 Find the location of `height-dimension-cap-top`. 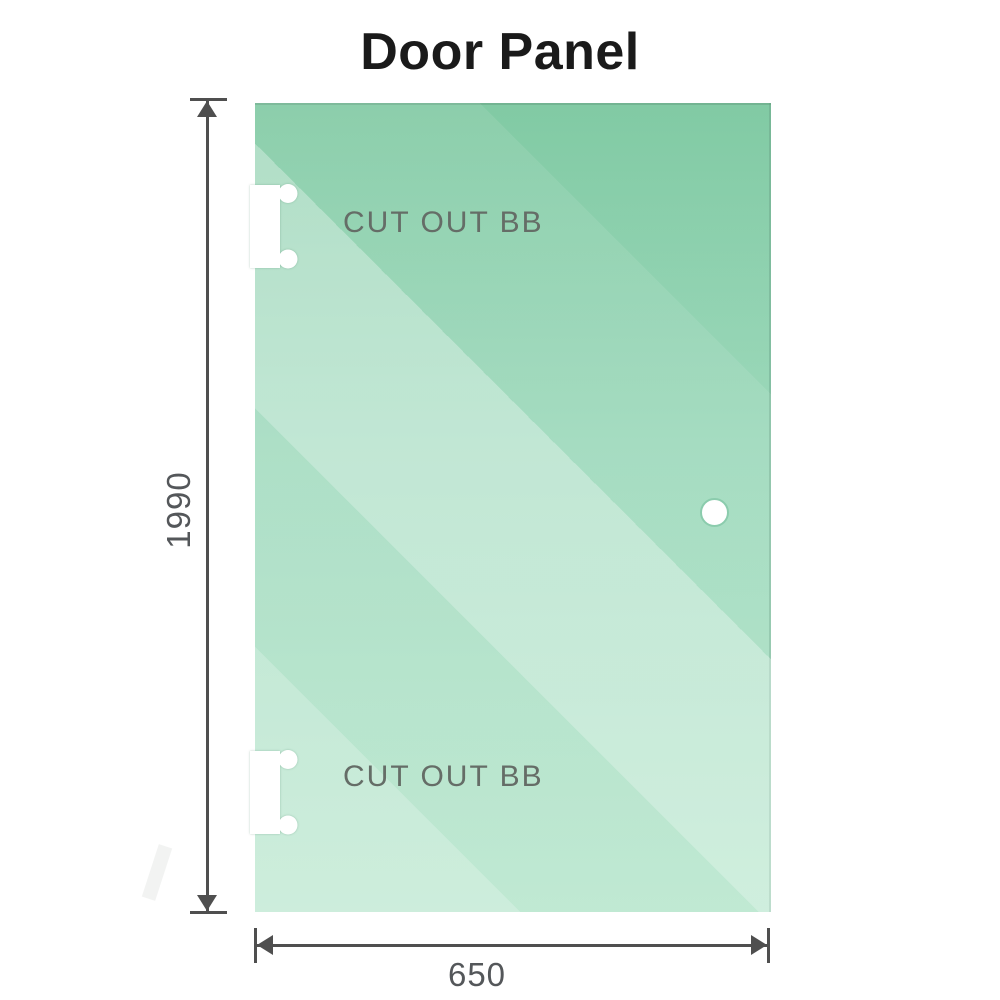

height-dimension-cap-top is located at coordinates (208, 99).